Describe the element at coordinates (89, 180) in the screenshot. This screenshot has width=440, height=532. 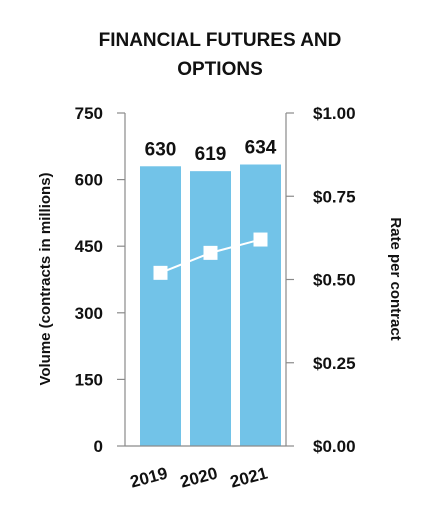
I see `y-tick-label-600: 600` at that location.